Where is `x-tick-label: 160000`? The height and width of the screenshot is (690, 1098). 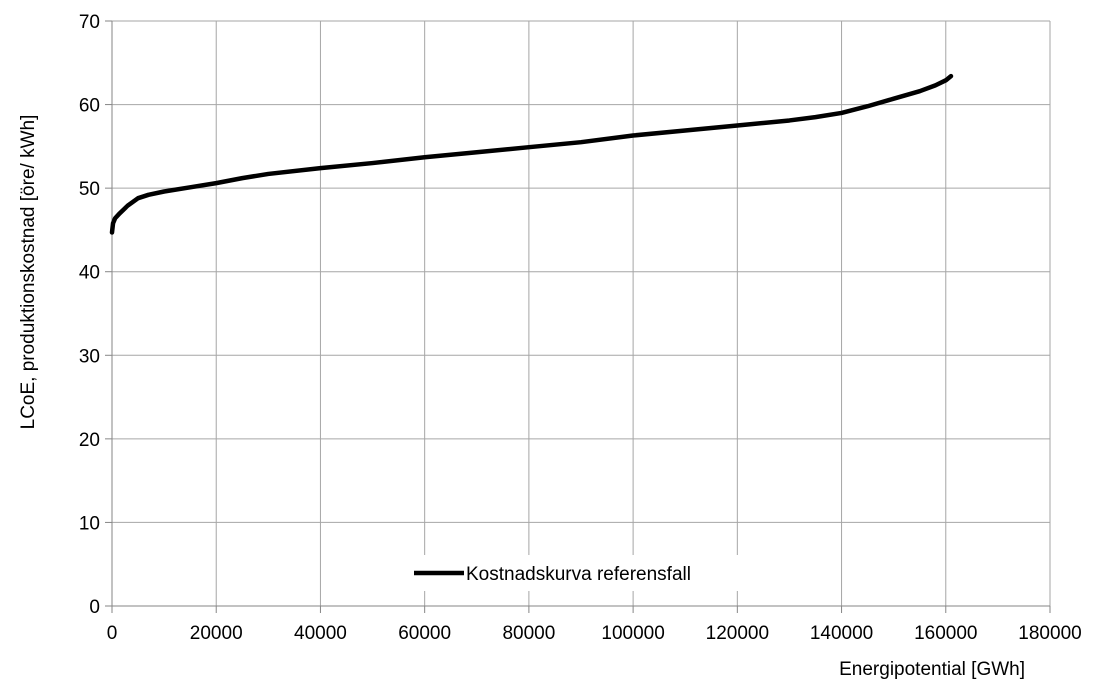
x-tick-label: 160000 is located at coordinates (945, 633).